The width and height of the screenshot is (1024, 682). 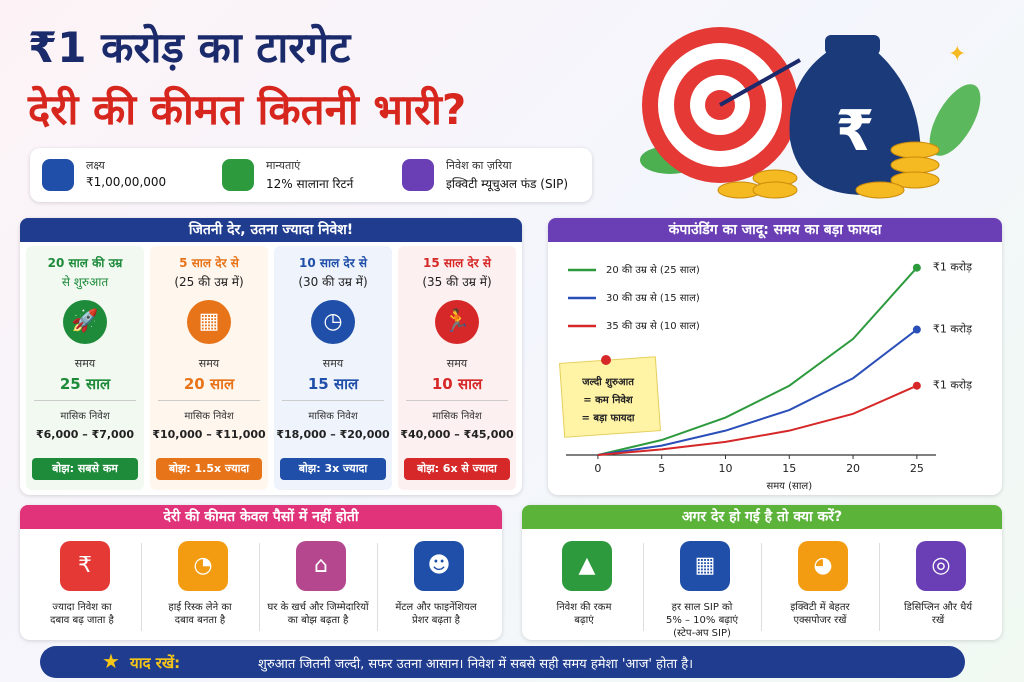 I want to click on card-heading: 20 साल की उम्र, so click(x=85, y=263).